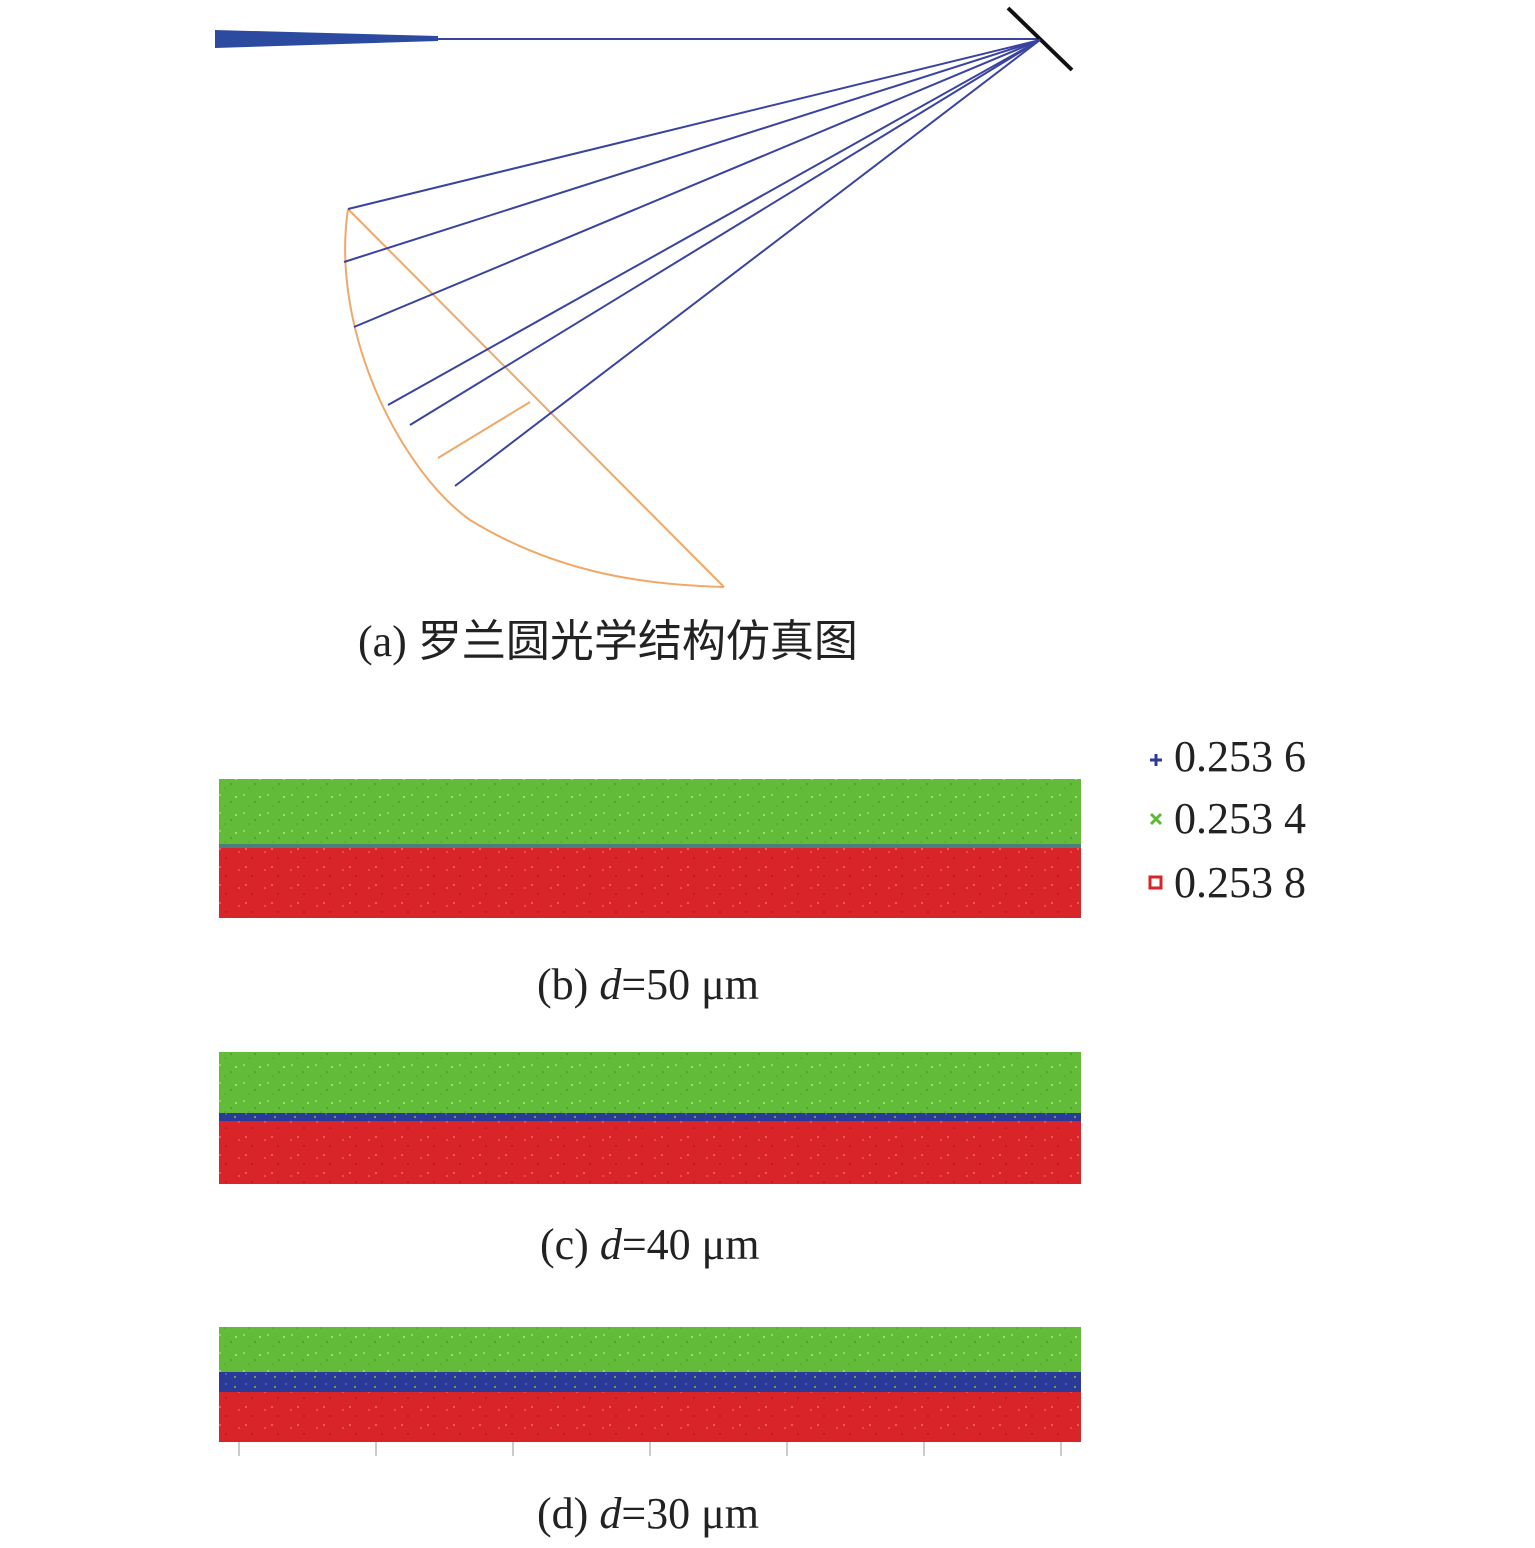  I want to click on panel-b-plot, so click(650, 848).